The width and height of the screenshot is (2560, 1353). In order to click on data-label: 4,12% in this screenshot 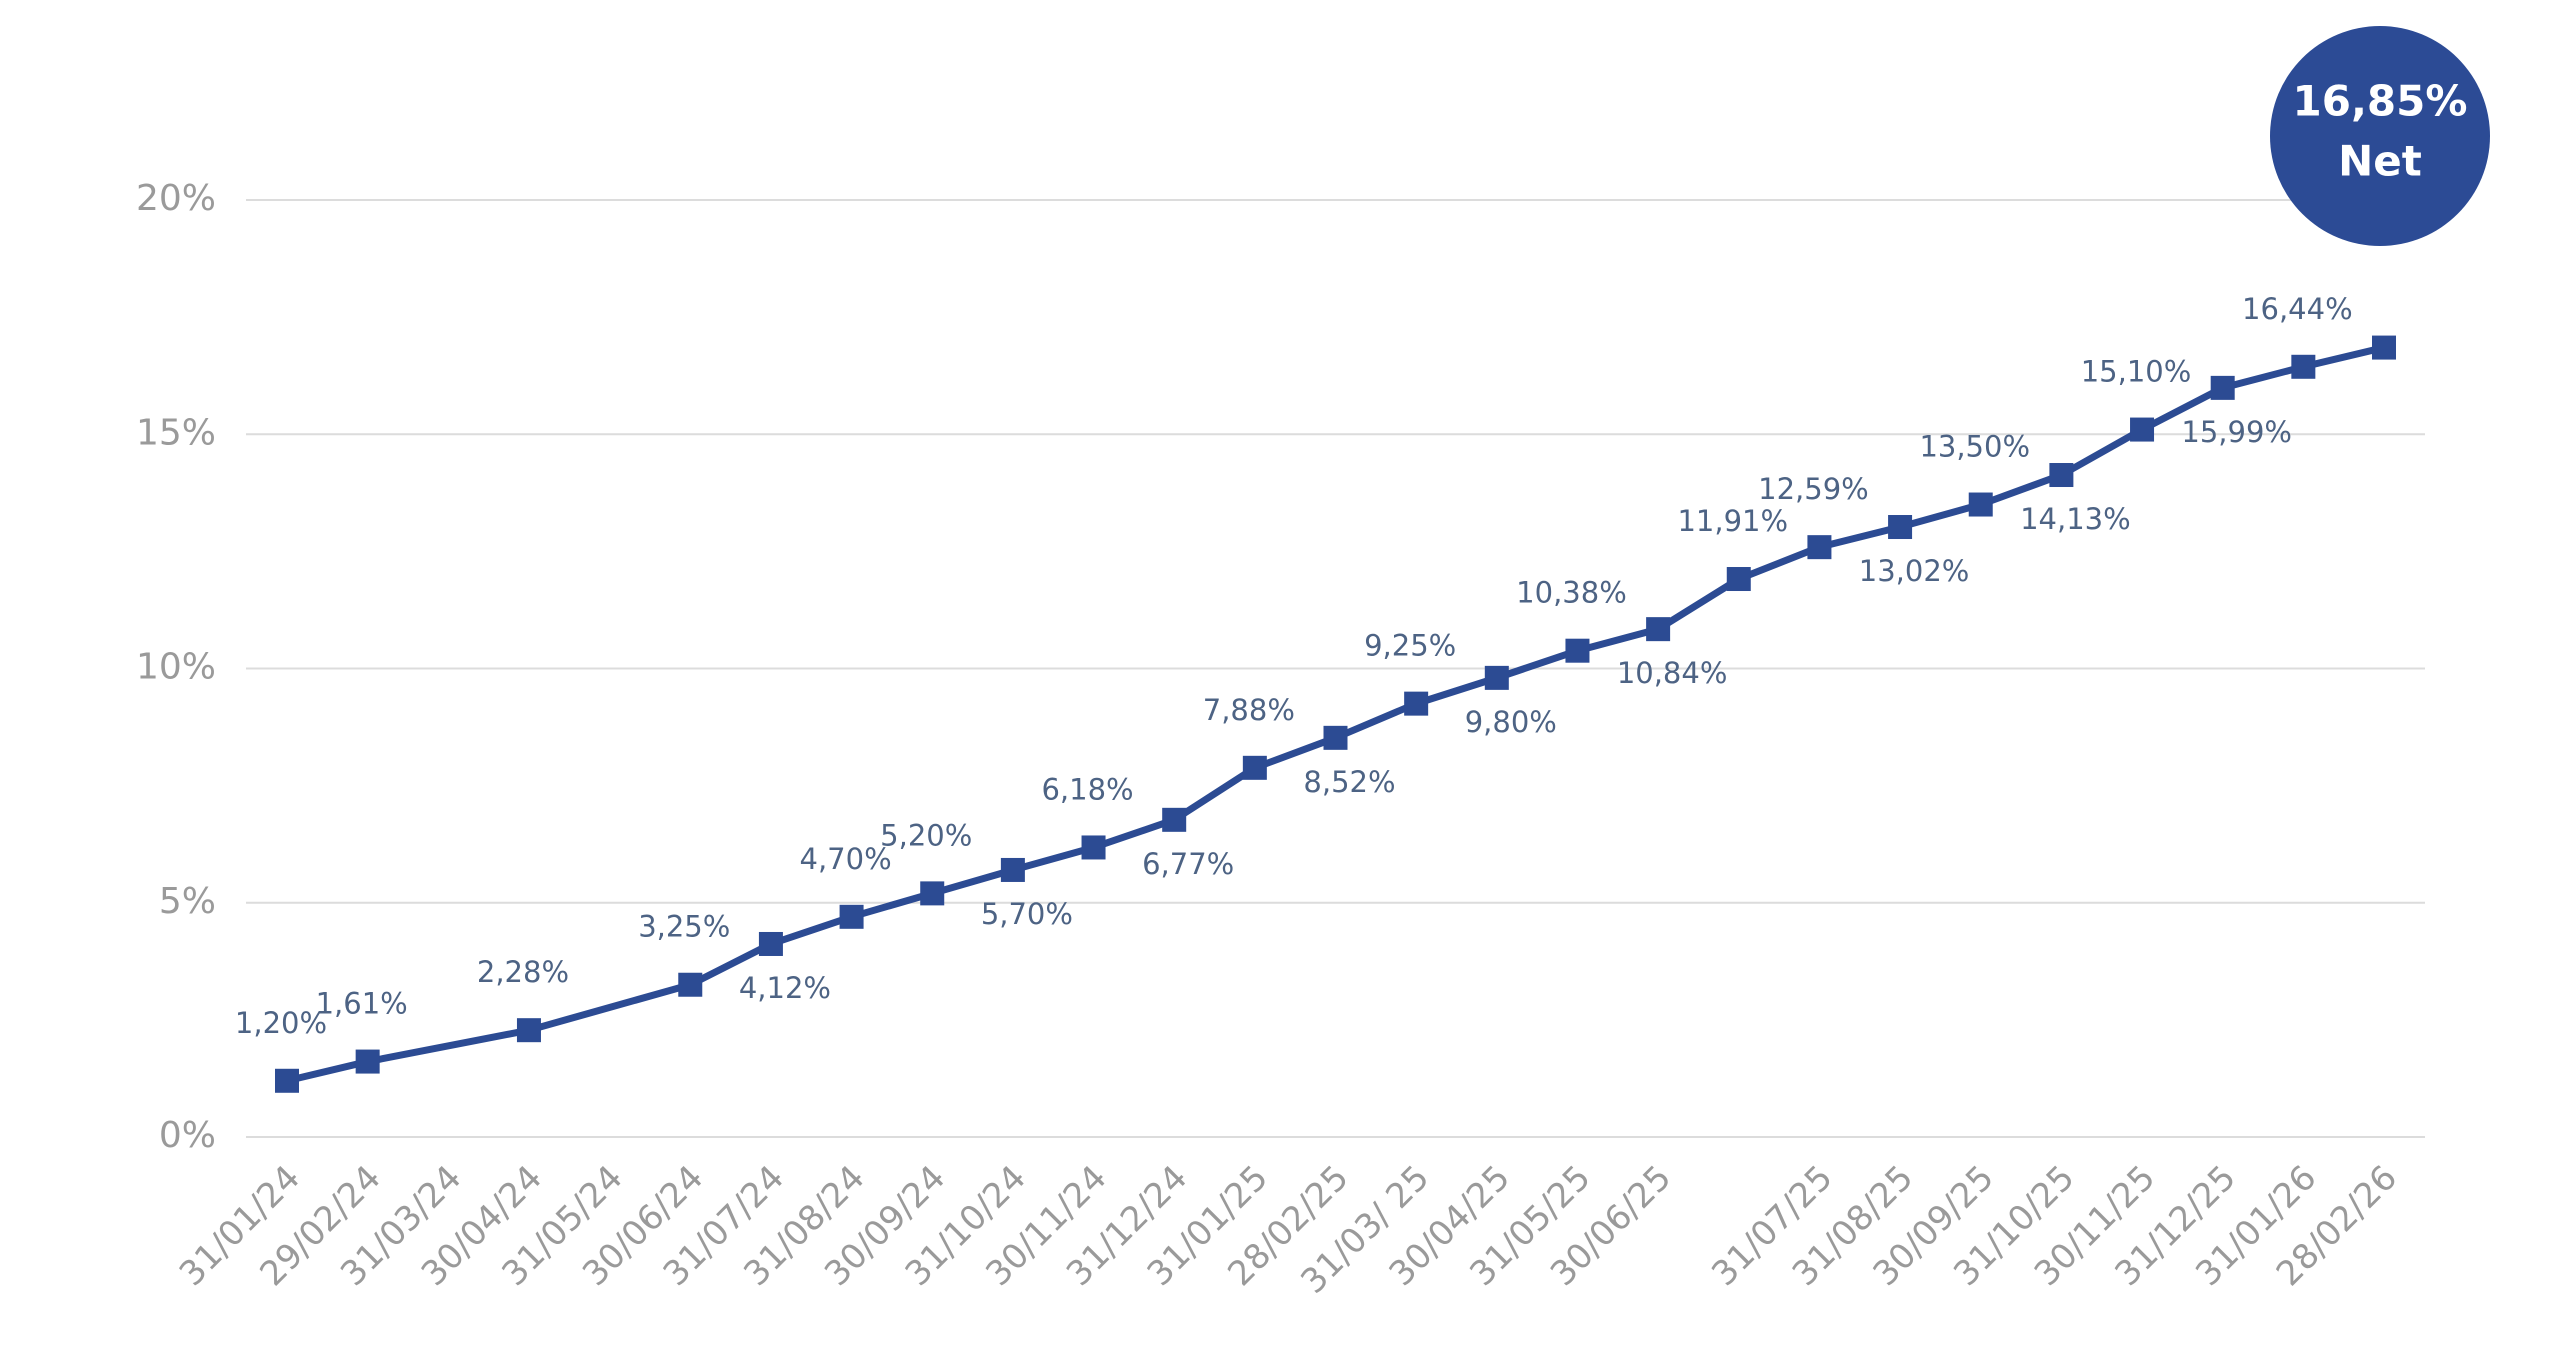, I will do `click(785, 988)`.